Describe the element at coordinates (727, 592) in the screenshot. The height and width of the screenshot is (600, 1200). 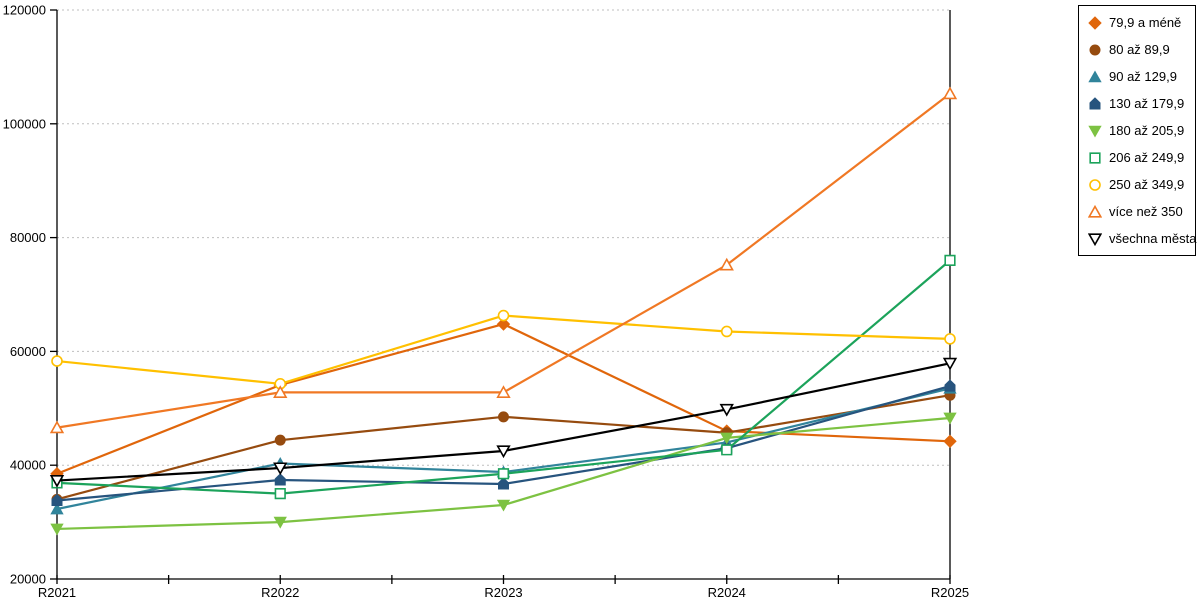
I see `x-tick-label: R2024` at that location.